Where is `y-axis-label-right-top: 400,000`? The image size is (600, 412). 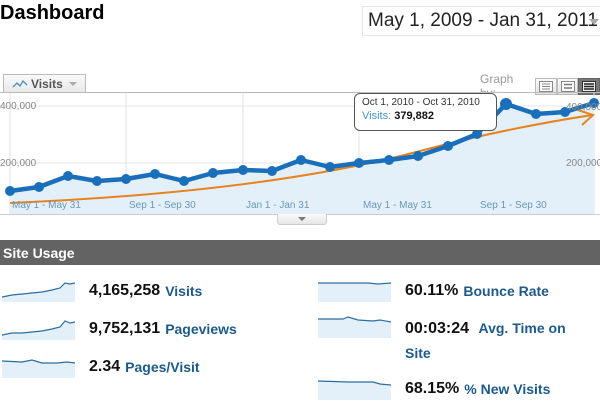
y-axis-label-right-top: 400,000 is located at coordinates (583, 107).